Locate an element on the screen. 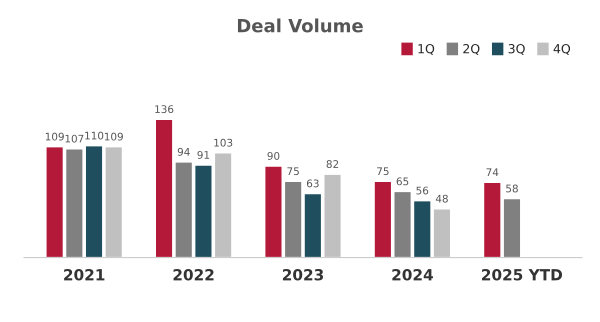  data-label: 107 is located at coordinates (75, 138).